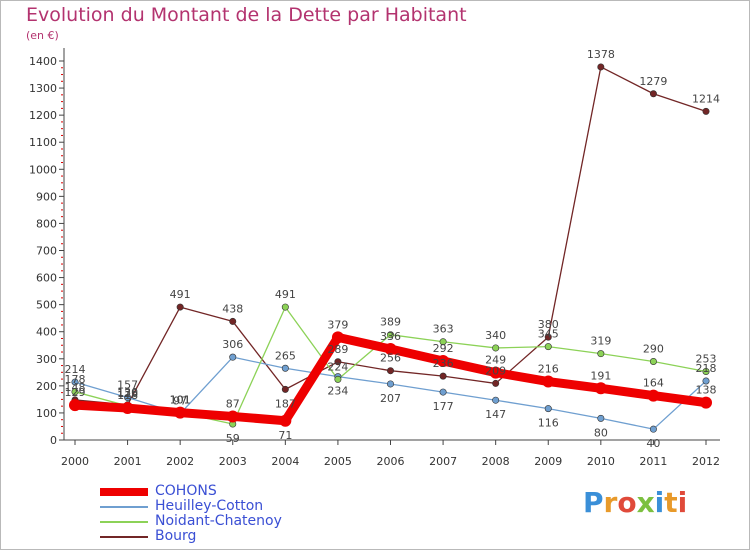 This screenshot has width=750, height=550. Describe the element at coordinates (338, 461) in the screenshot. I see `x-tick-label: 2005` at that location.